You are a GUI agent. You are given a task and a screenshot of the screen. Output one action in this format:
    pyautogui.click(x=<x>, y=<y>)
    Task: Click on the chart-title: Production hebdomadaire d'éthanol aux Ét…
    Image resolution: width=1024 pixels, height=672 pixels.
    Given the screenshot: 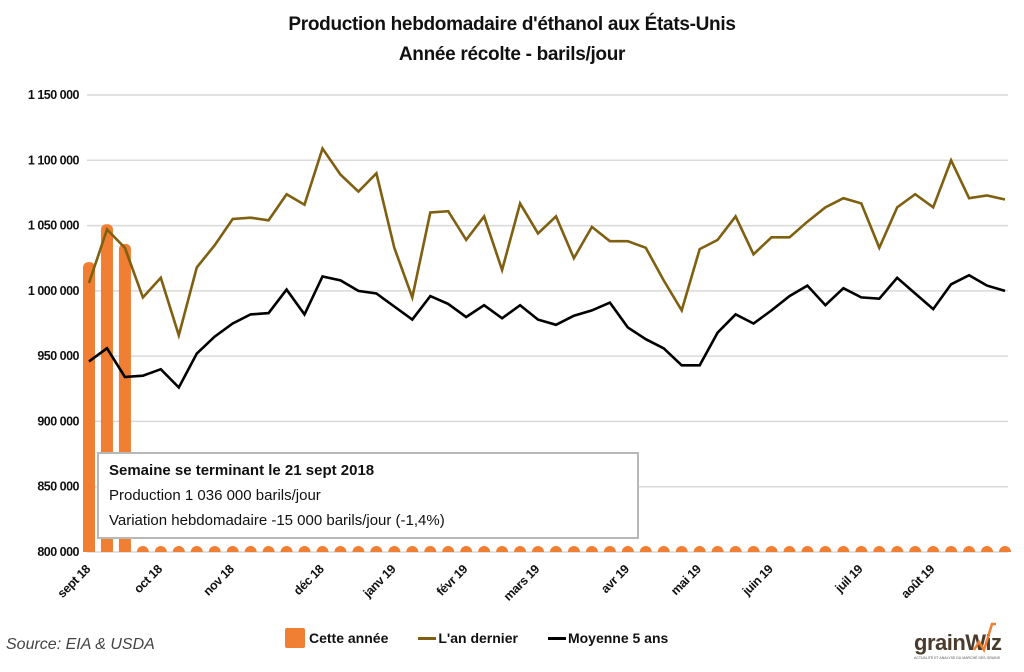 What is the action you would take?
    pyautogui.click(x=512, y=24)
    